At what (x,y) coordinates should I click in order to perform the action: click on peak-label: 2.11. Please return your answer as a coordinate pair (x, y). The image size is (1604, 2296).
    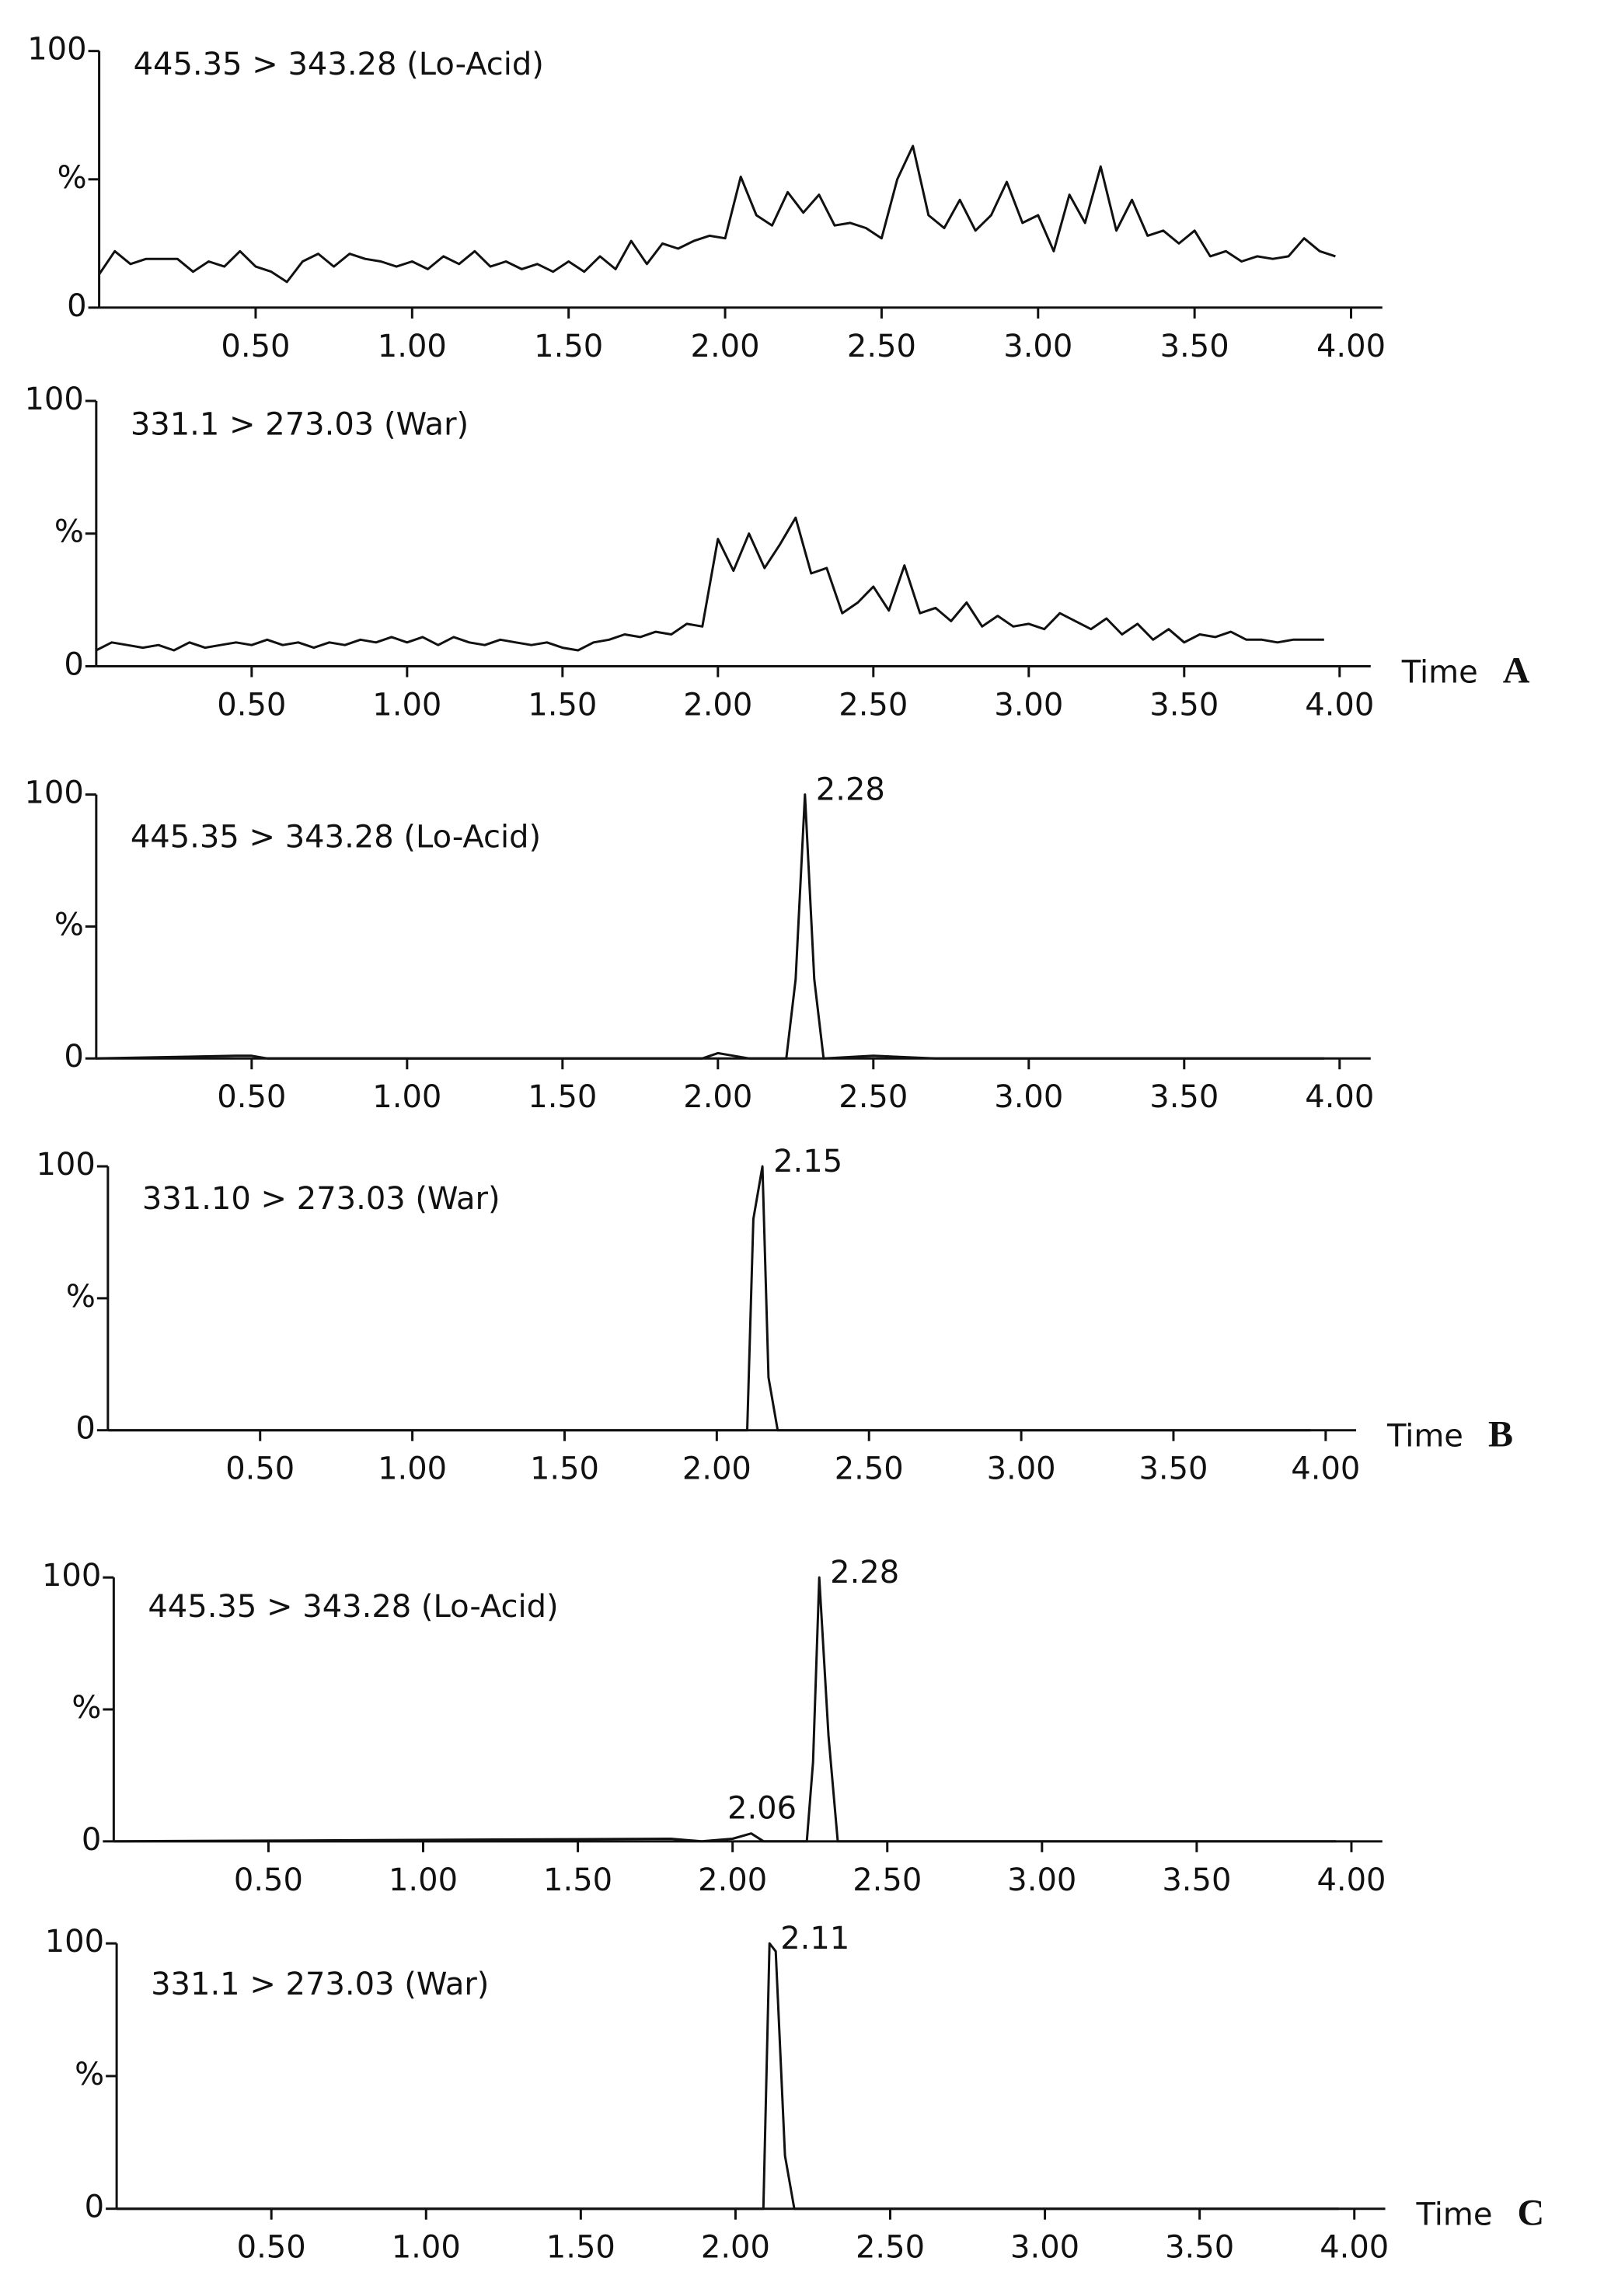
    Looking at the image, I should click on (815, 1938).